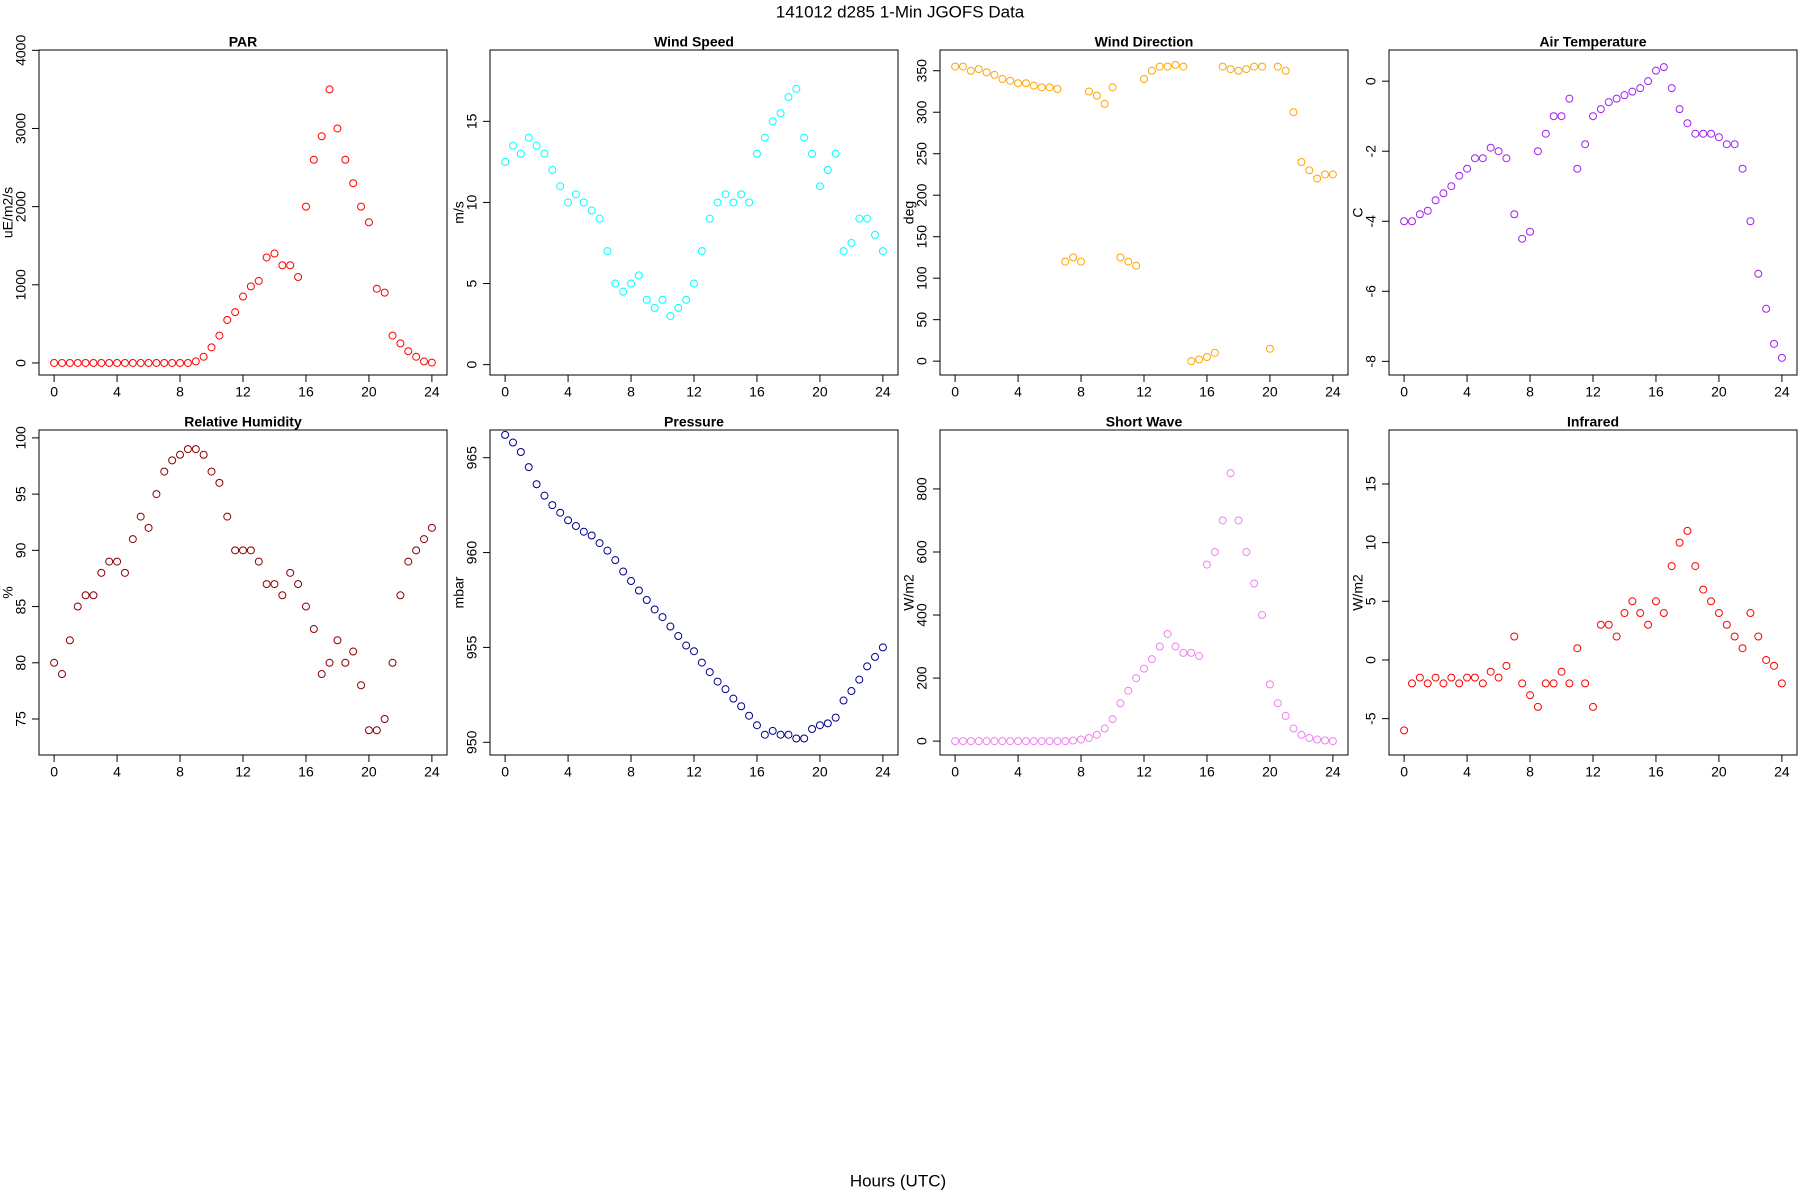 This screenshot has width=1800, height=1200. I want to click on x-tick-label: 24, so click(432, 772).